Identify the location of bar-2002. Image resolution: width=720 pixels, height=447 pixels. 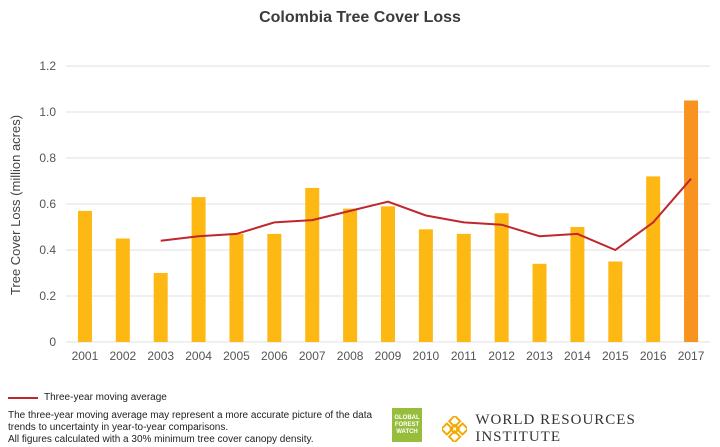
(122, 290).